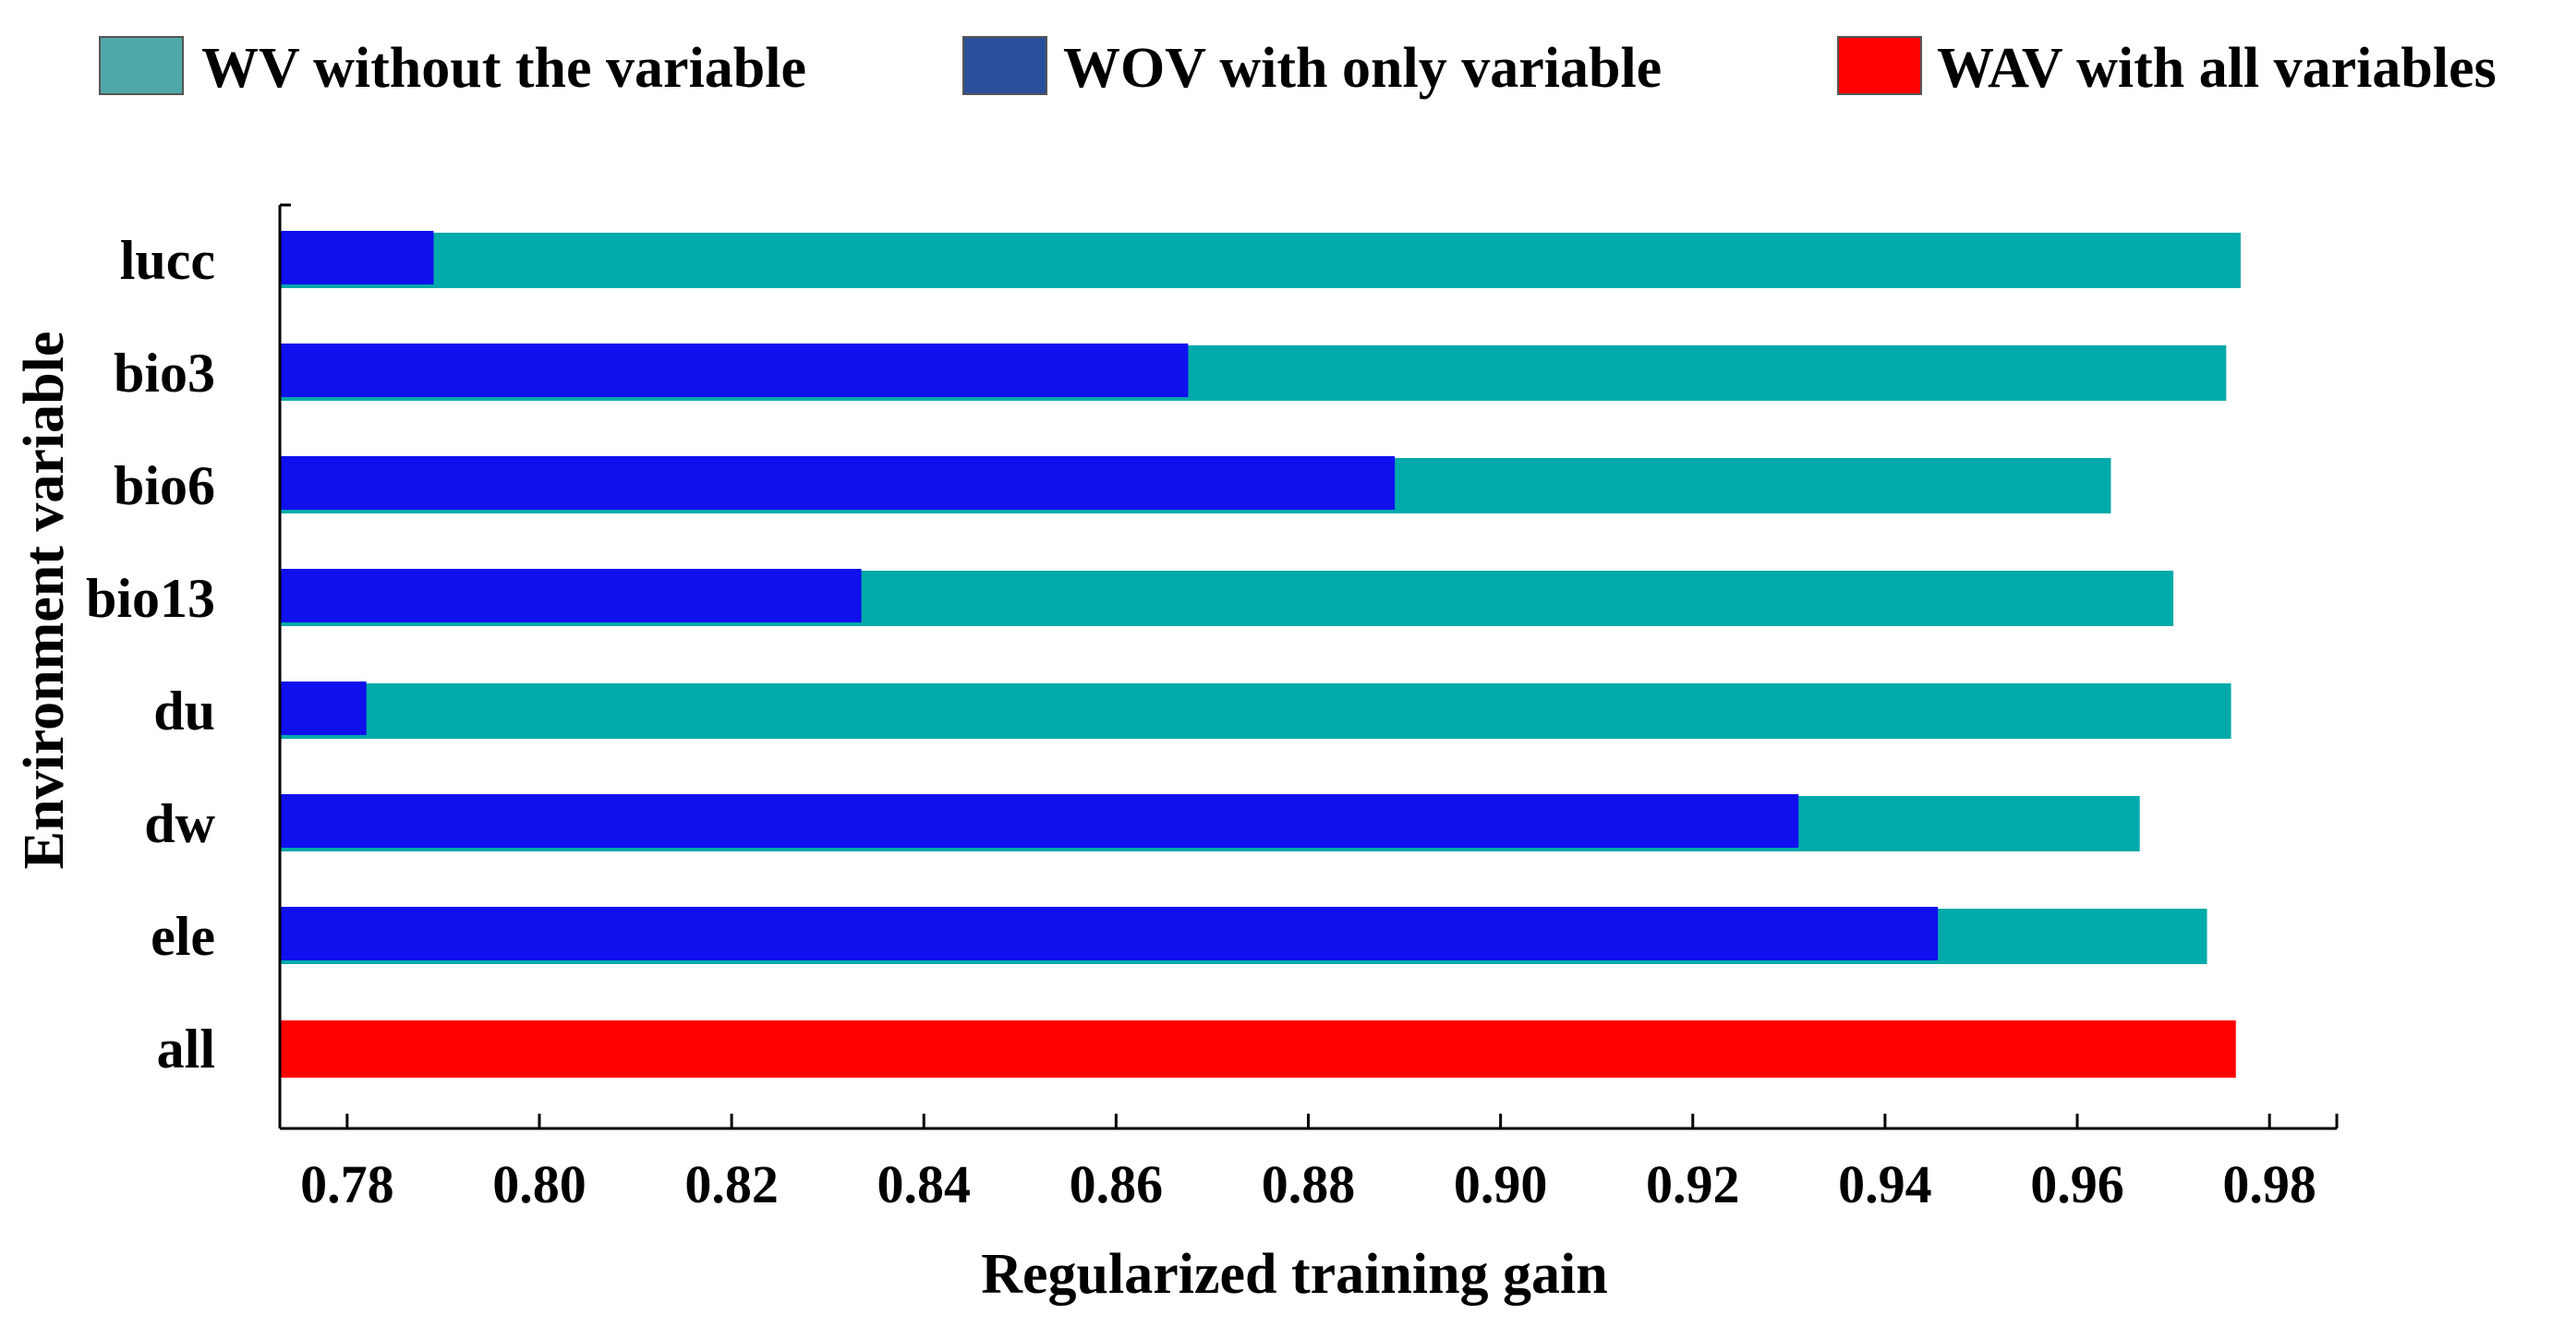  Describe the element at coordinates (838, 483) in the screenshot. I see `bar-wov-bio6` at that location.